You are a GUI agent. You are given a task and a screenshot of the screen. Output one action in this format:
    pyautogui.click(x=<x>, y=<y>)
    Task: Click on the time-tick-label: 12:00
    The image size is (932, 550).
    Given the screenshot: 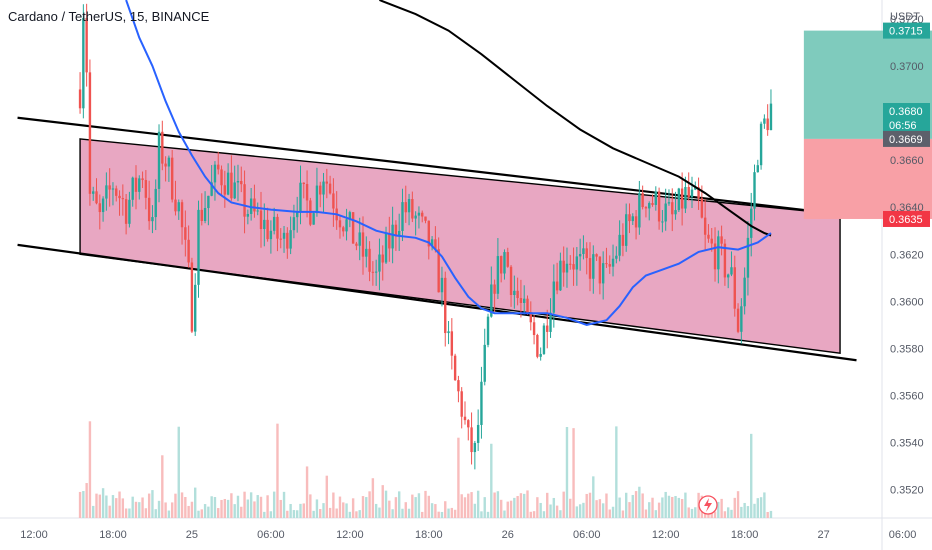 What is the action you would take?
    pyautogui.click(x=34, y=535)
    